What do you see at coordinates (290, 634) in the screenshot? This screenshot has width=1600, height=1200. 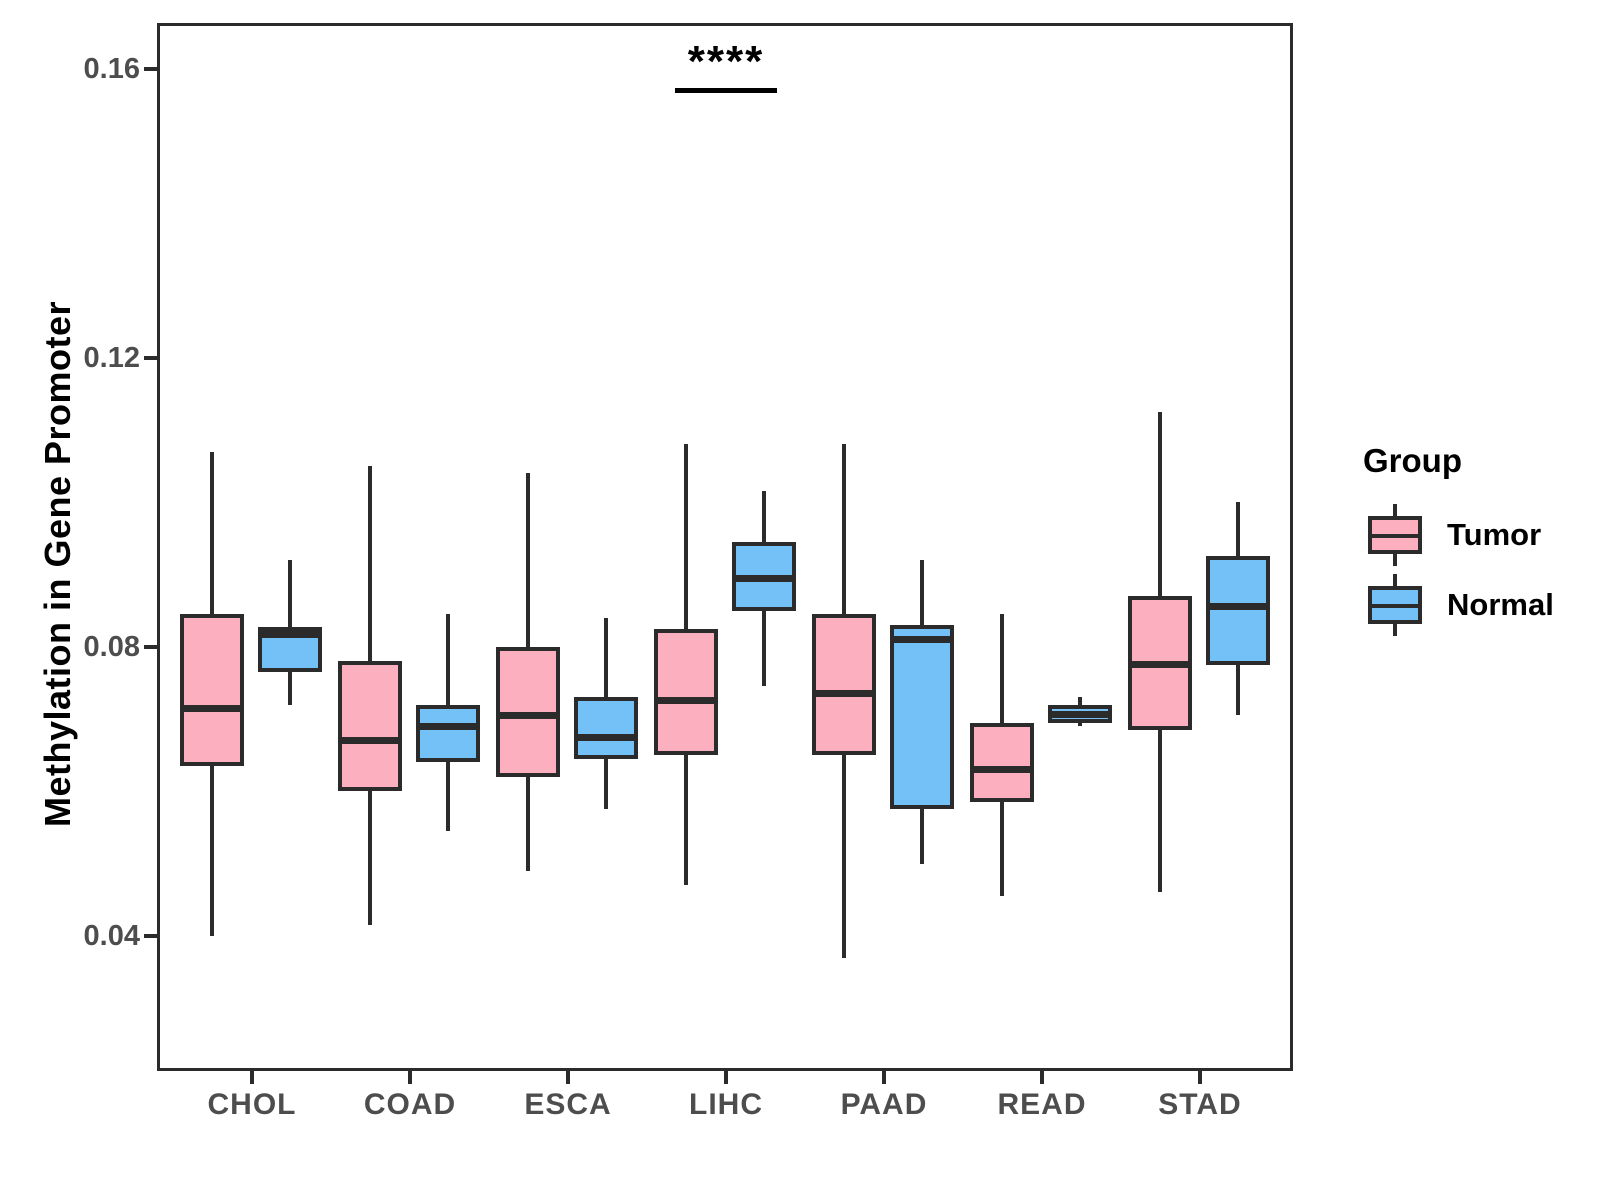 I see `median-normal-chol` at bounding box center [290, 634].